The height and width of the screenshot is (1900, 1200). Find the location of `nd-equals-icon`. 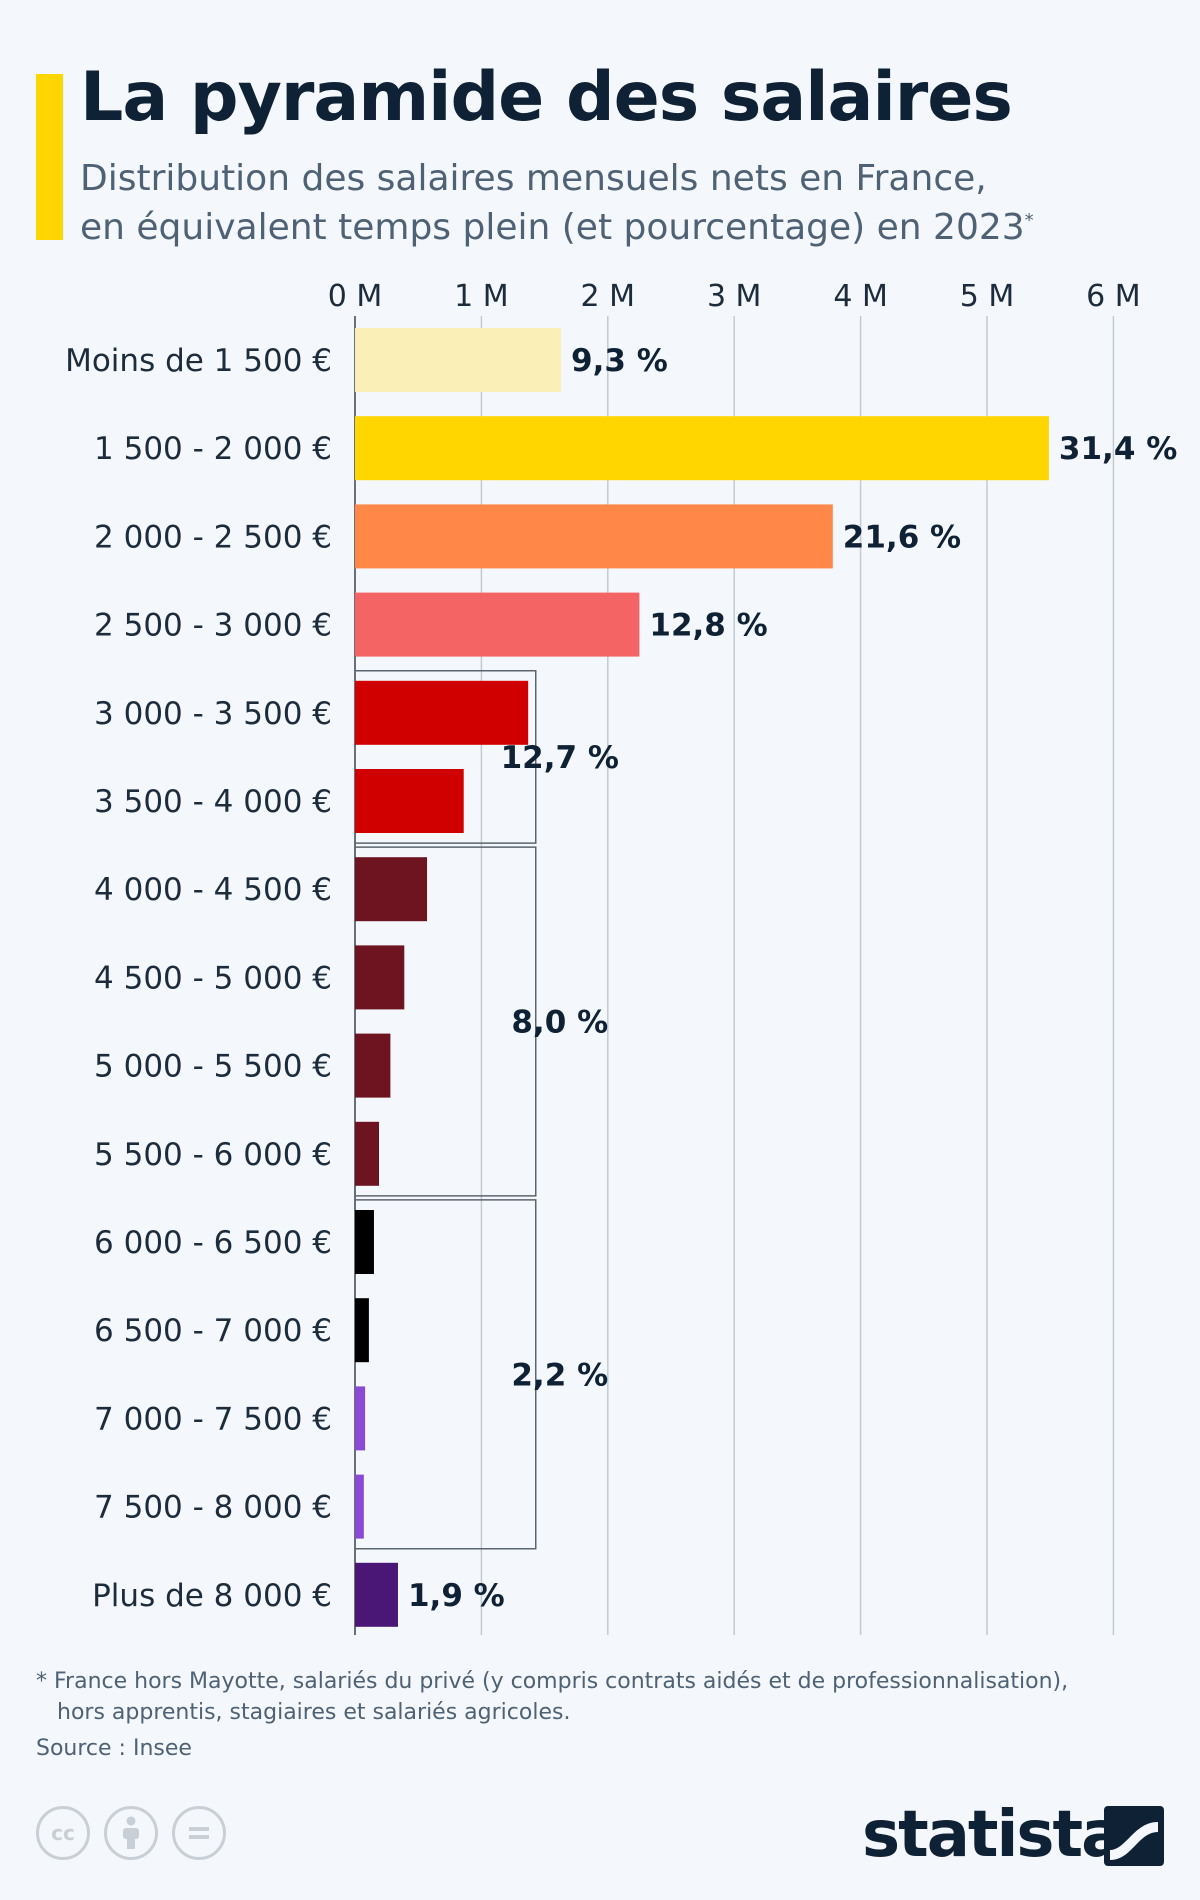

nd-equals-icon is located at coordinates (199, 1833).